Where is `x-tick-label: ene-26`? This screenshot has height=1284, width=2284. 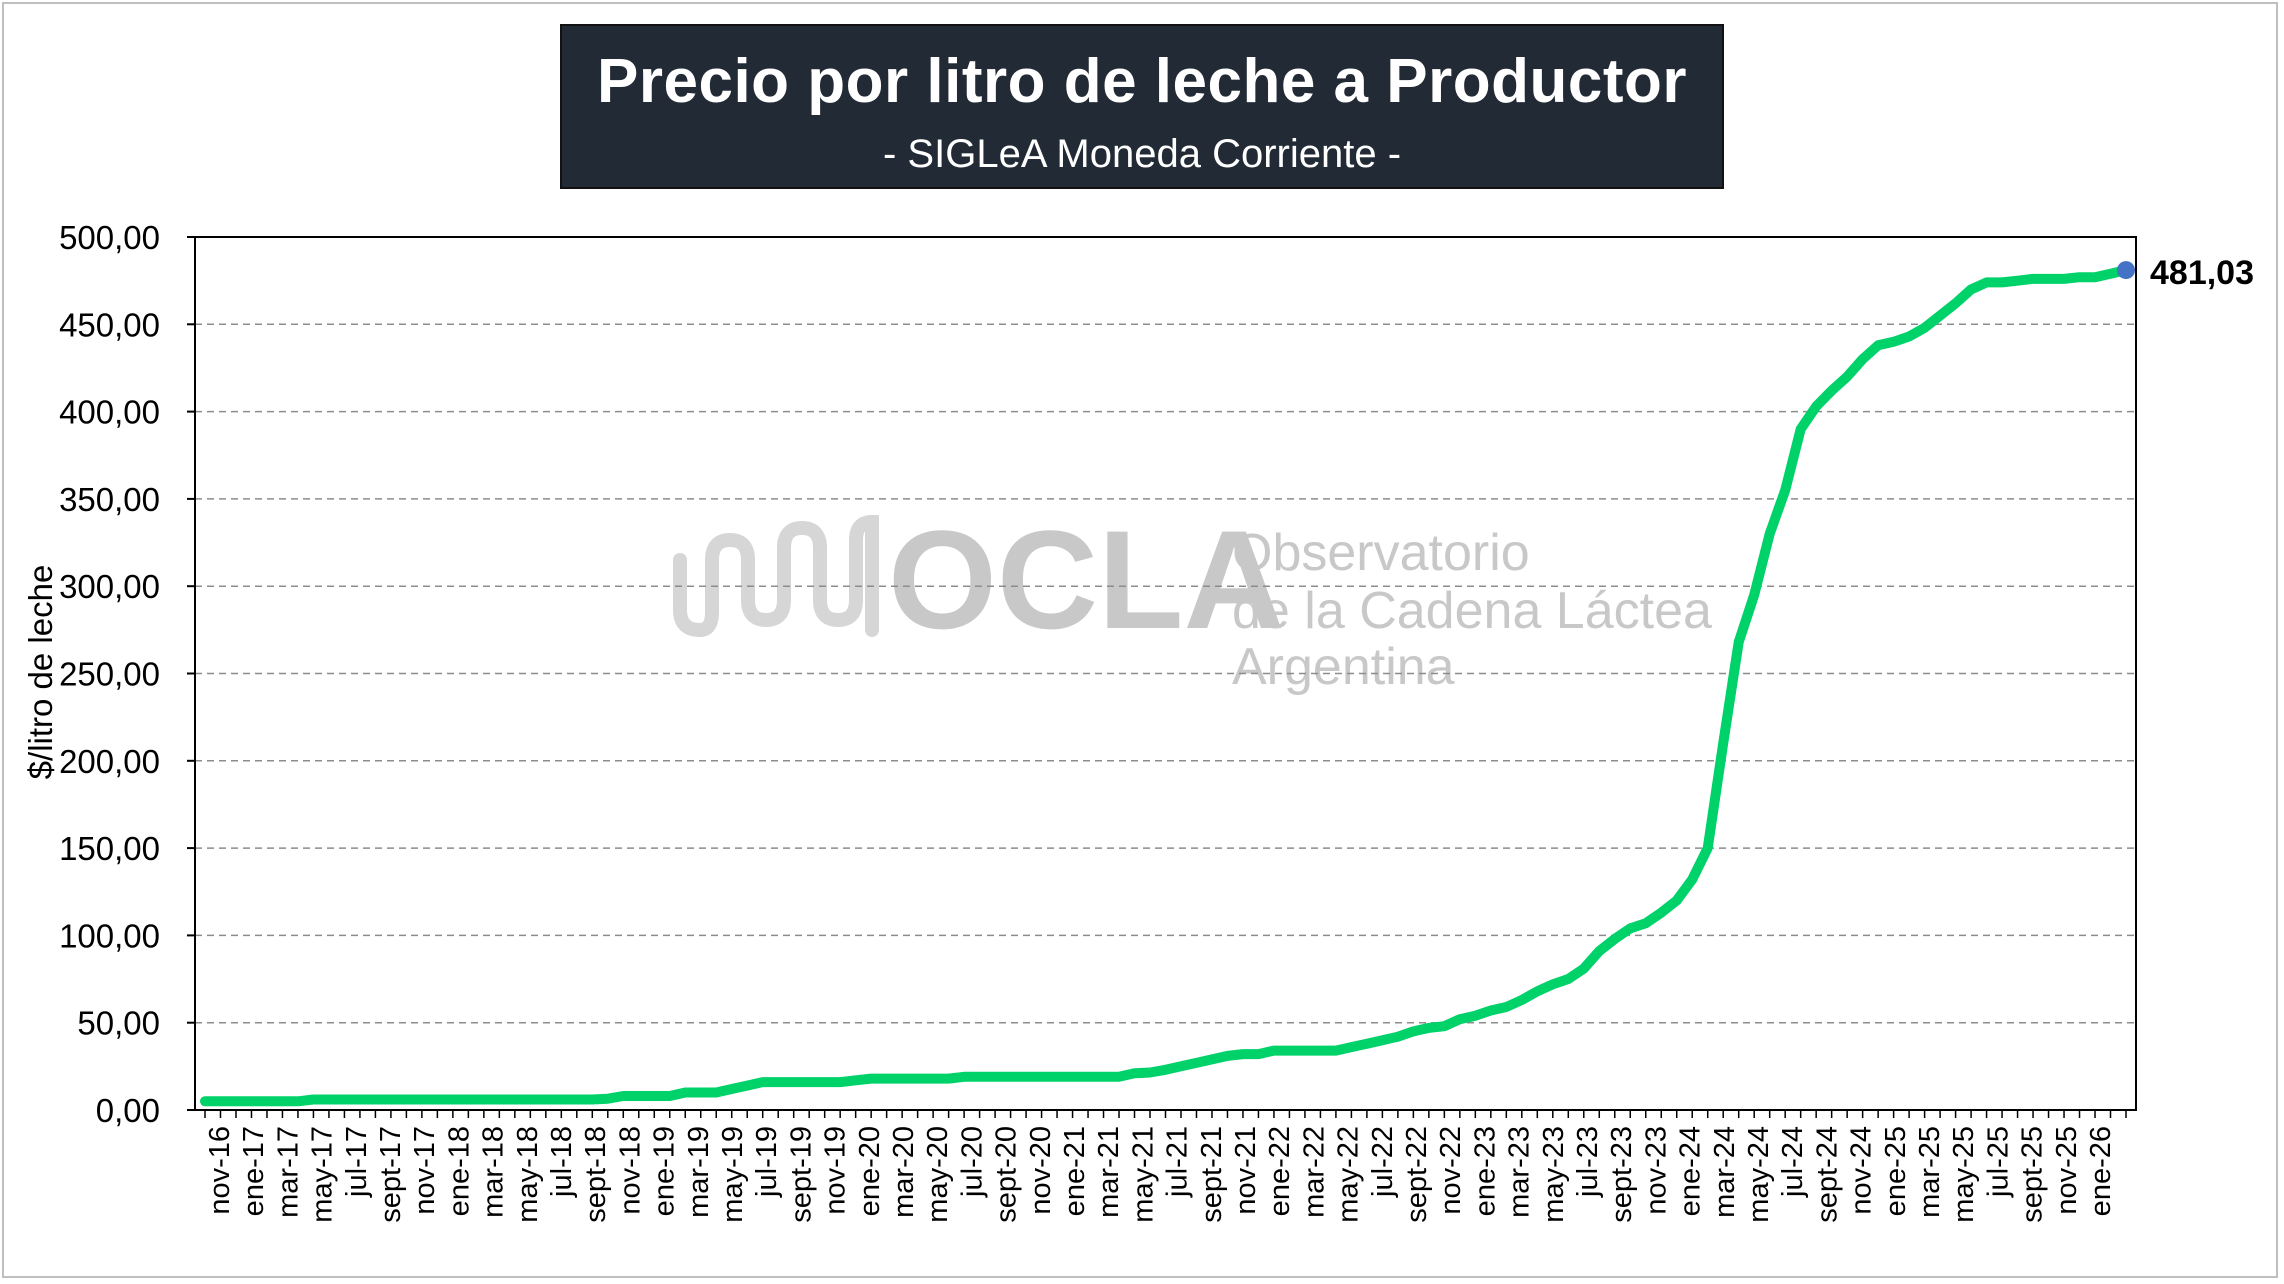 x-tick-label: ene-26 is located at coordinates (2101, 1171).